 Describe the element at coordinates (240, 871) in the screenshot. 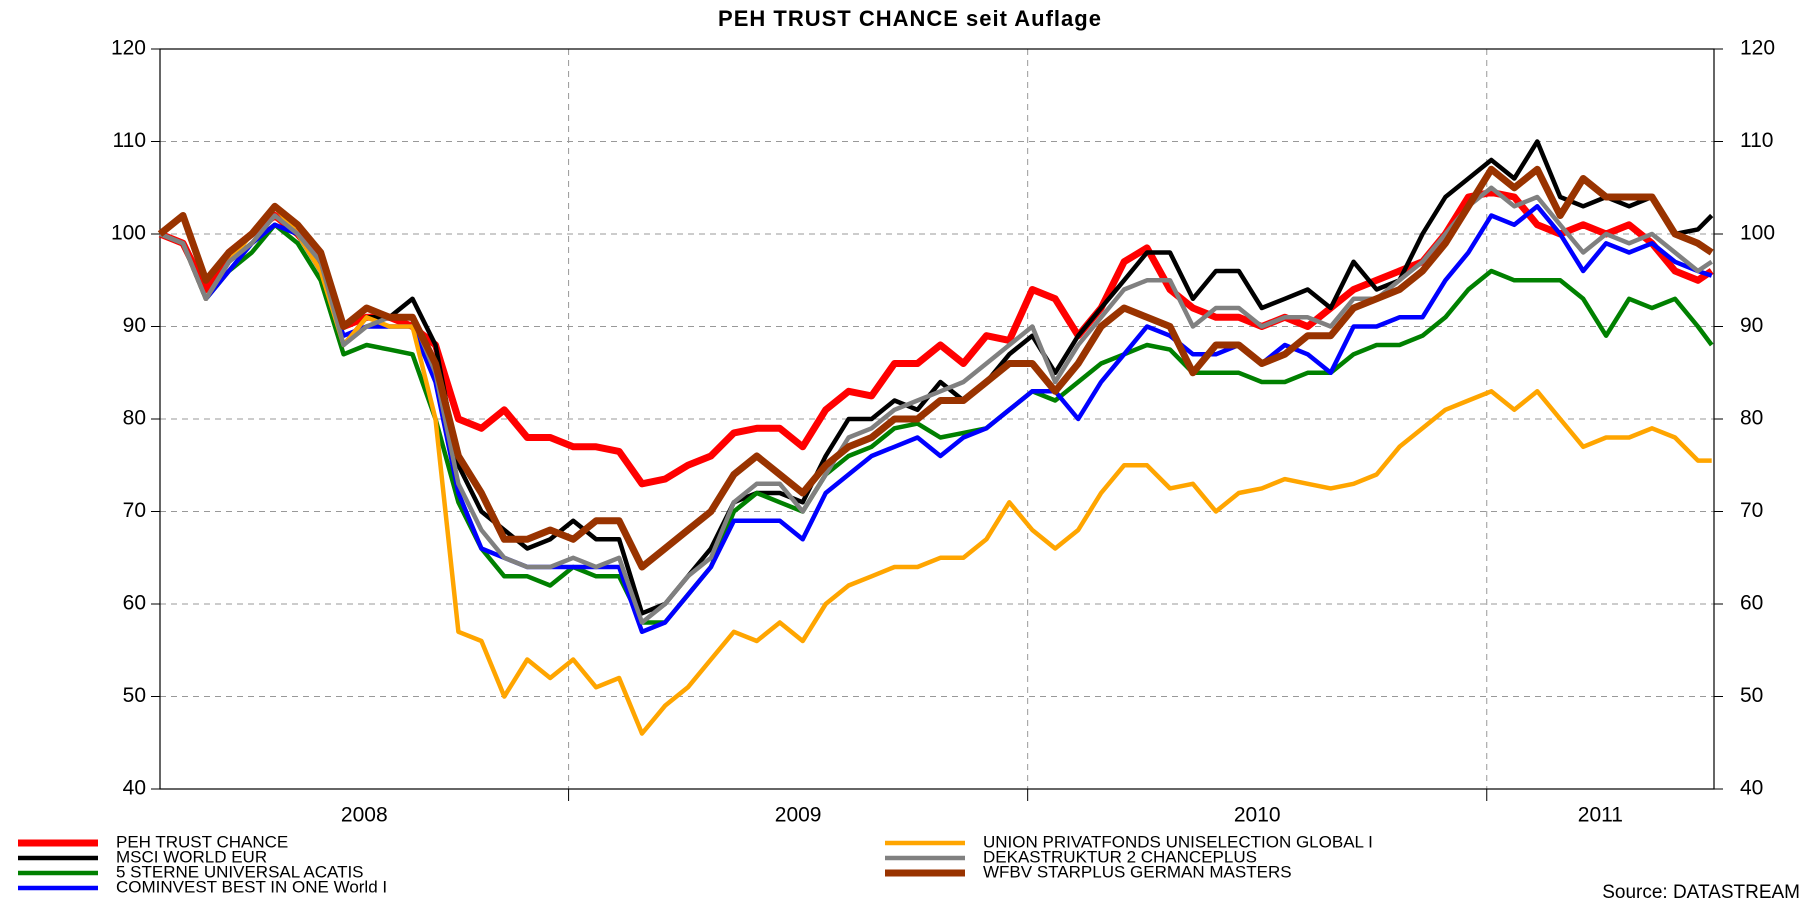

I see `legend-label: 5 STERNE UNIVERSAL ACATIS` at that location.